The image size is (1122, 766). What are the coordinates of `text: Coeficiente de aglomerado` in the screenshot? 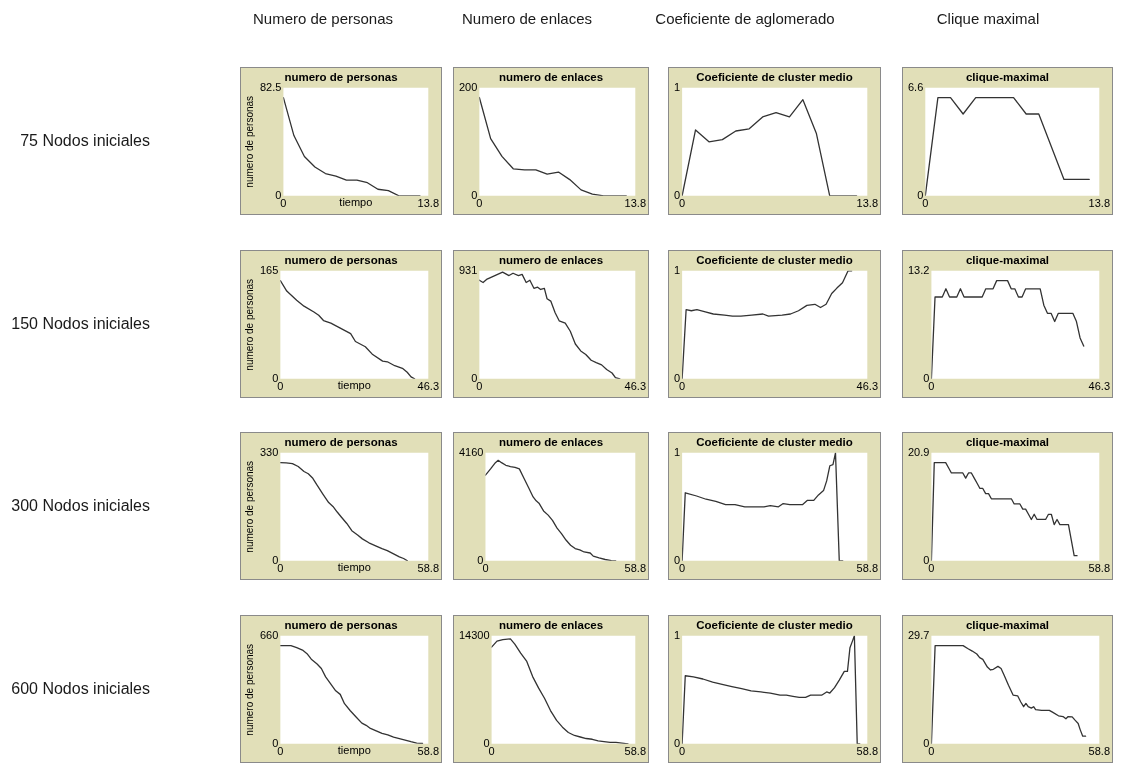 It's located at (745, 18).